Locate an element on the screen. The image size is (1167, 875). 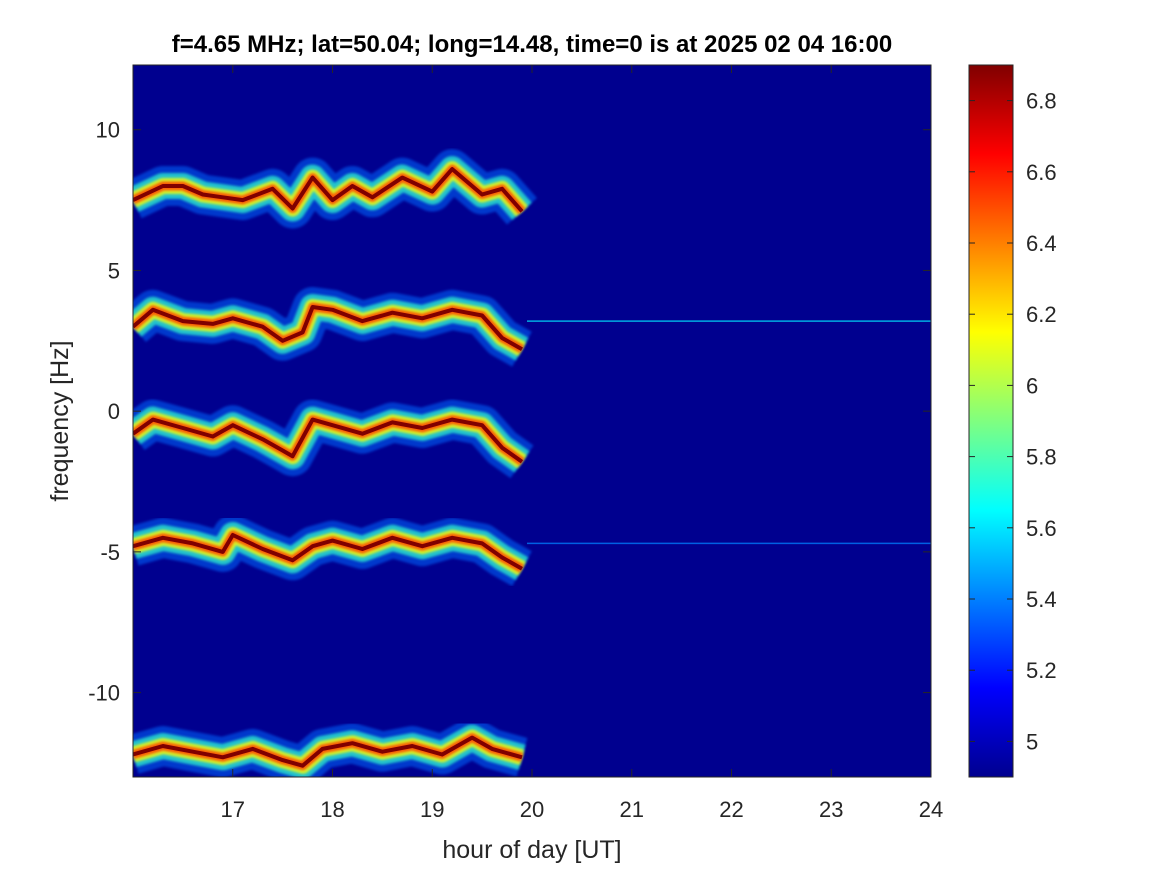
y-tick-label: -5 is located at coordinates (110, 552).